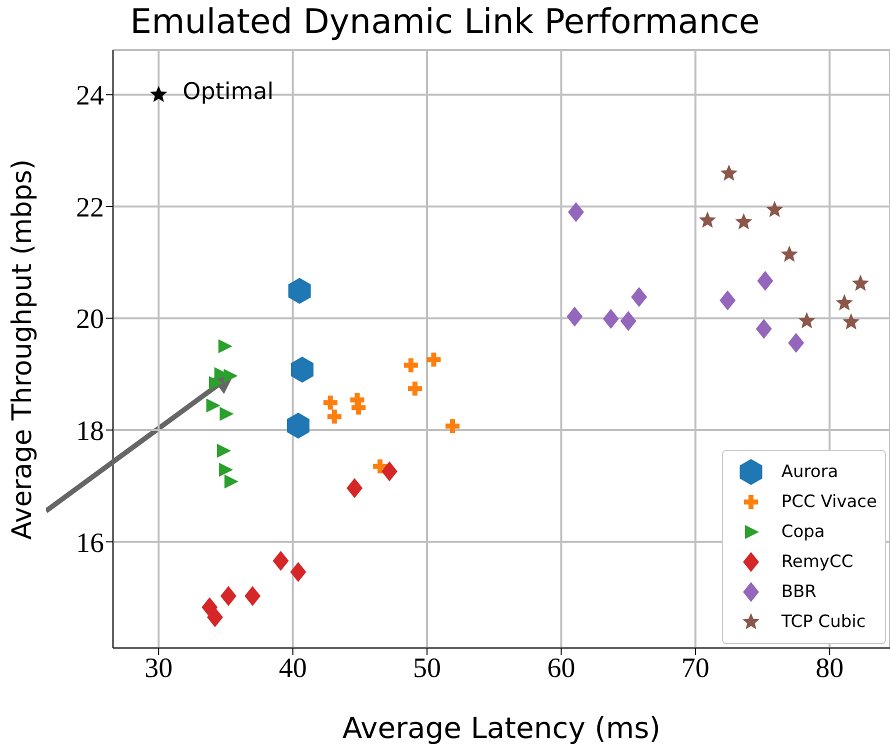  I want to click on x-tick-label: 40, so click(292, 668).